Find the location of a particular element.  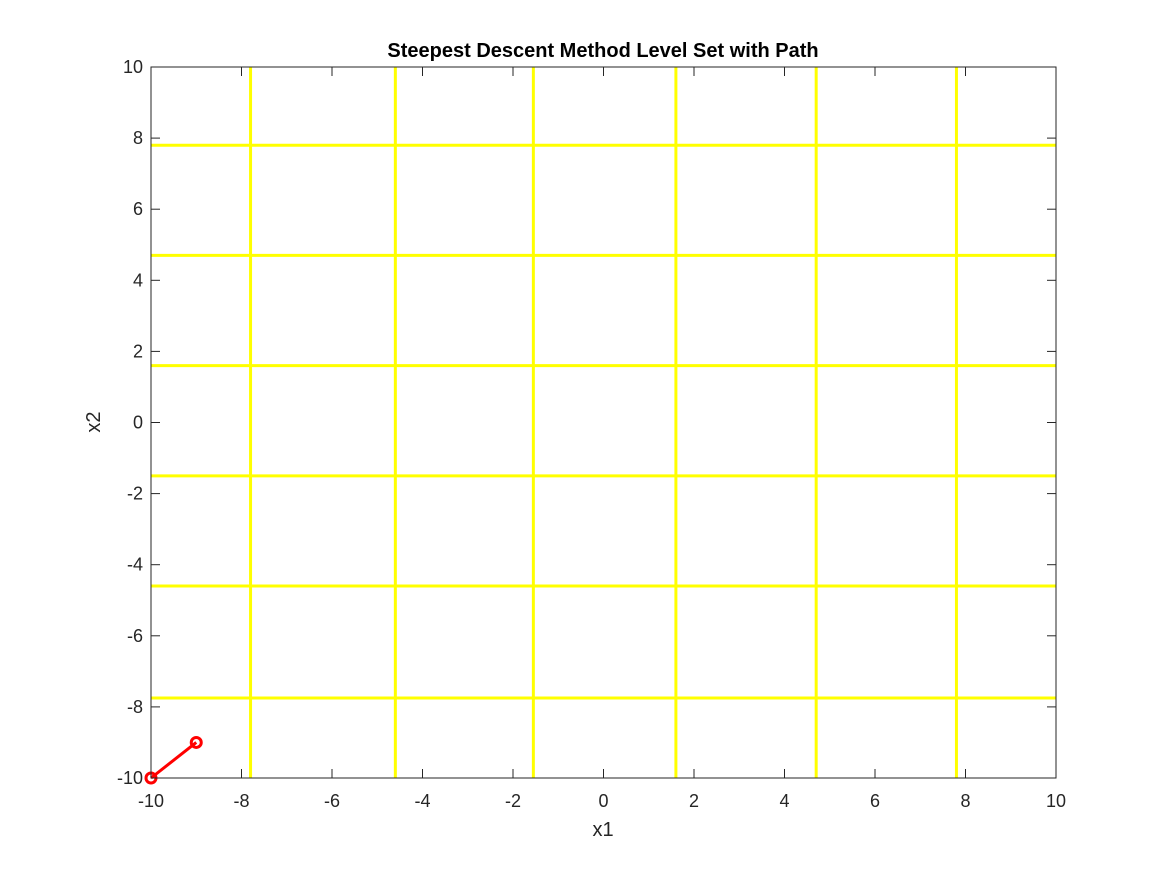

path-line is located at coordinates (174, 760).